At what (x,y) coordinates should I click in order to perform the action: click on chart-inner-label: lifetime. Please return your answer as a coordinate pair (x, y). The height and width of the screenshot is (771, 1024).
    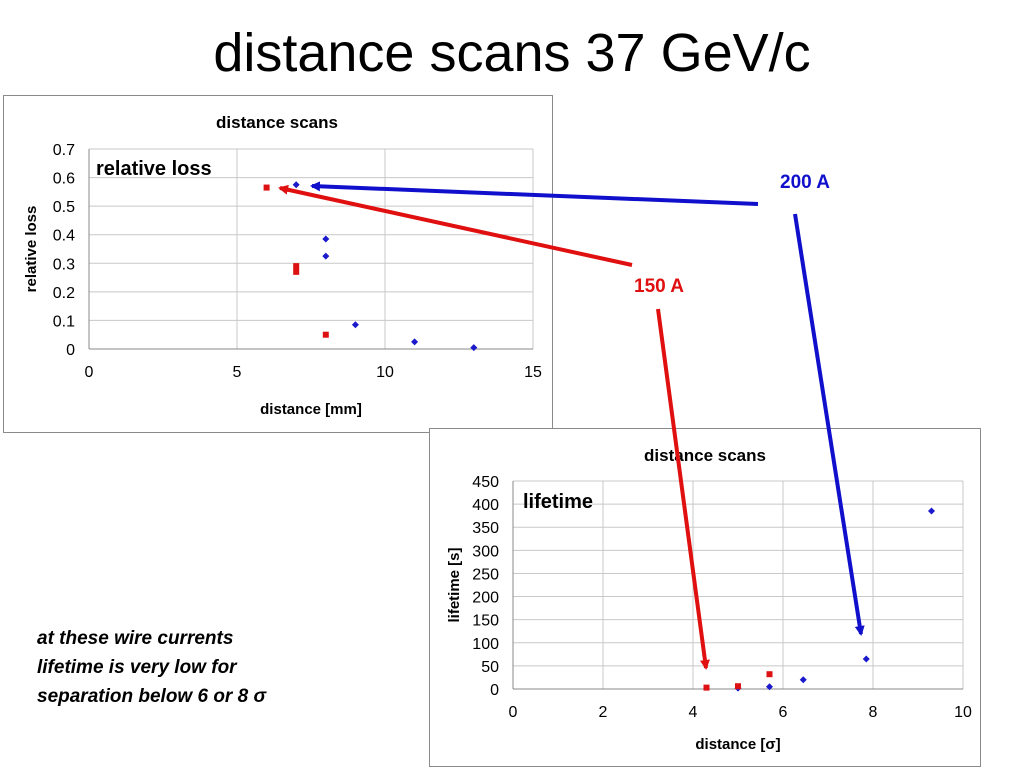
    Looking at the image, I should click on (558, 502).